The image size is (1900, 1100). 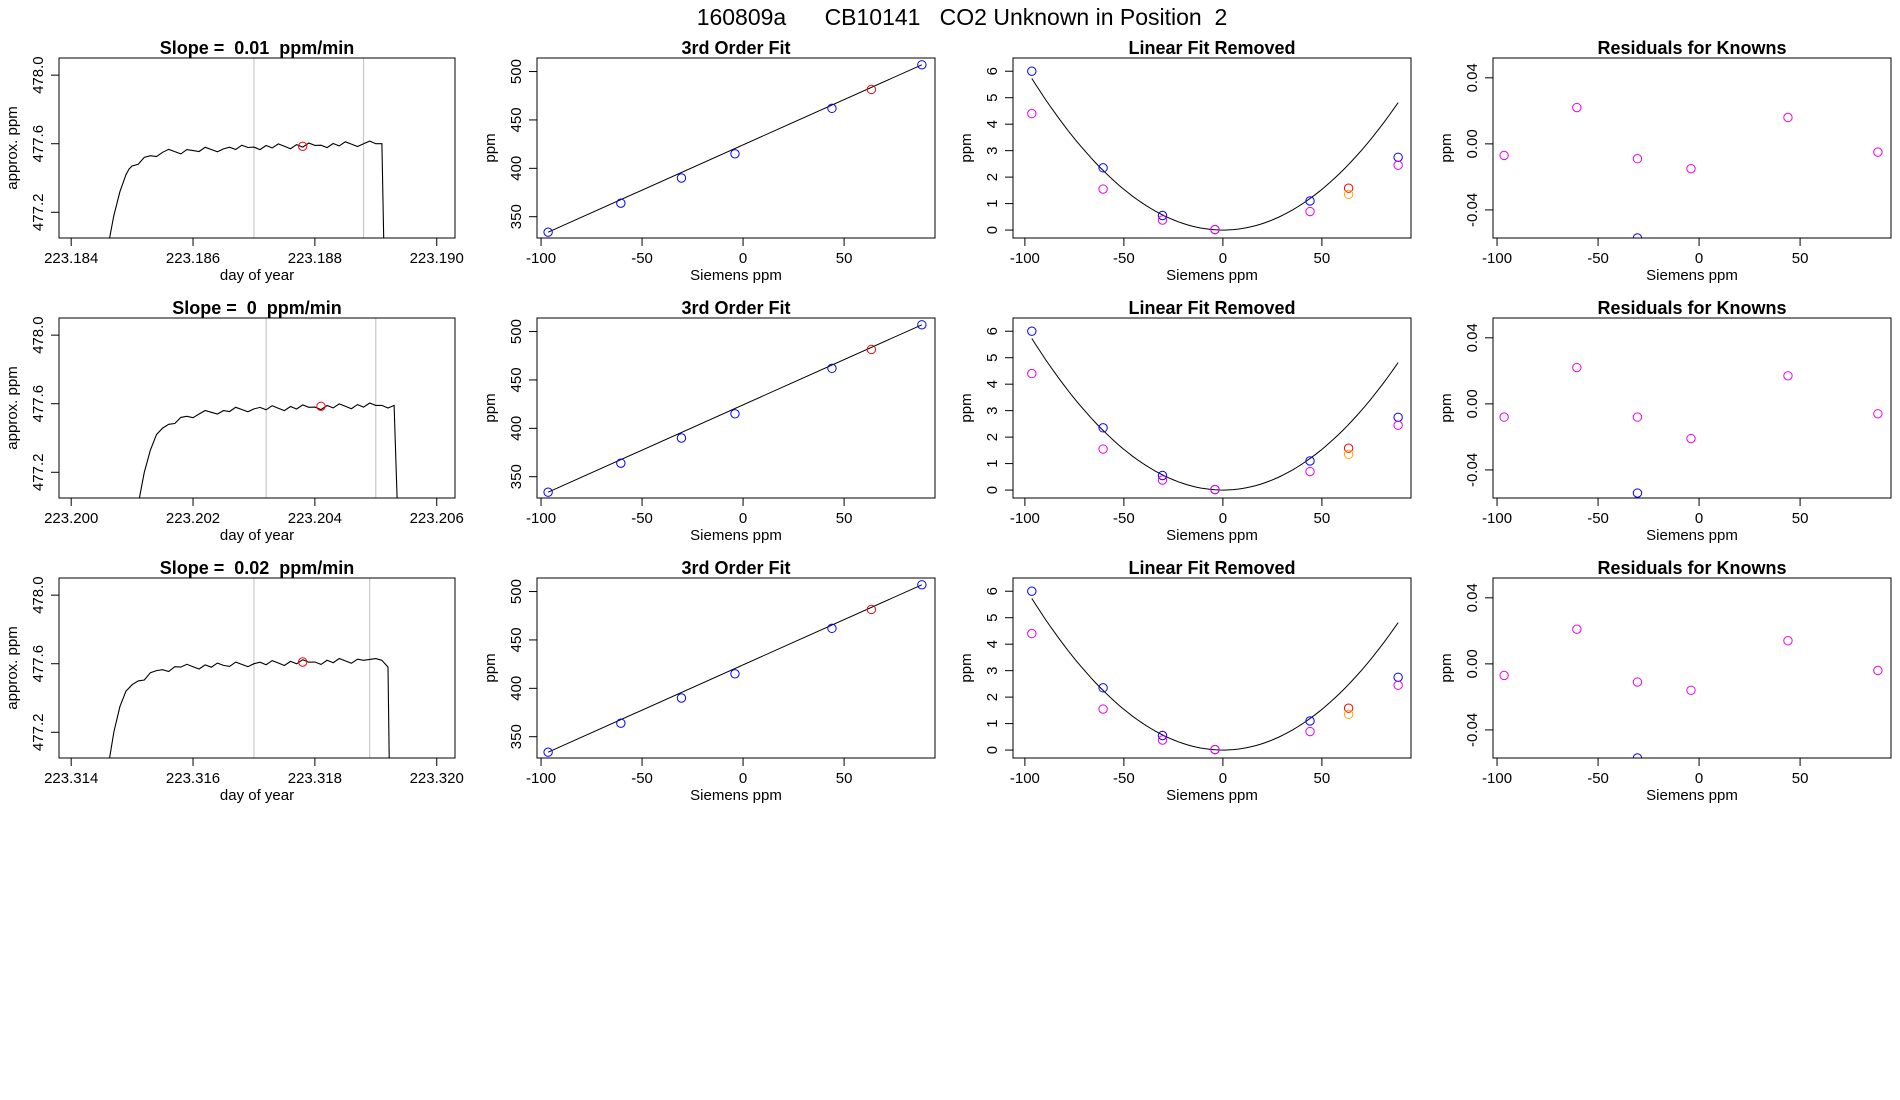 I want to click on unknown-point, so click(x=871, y=609).